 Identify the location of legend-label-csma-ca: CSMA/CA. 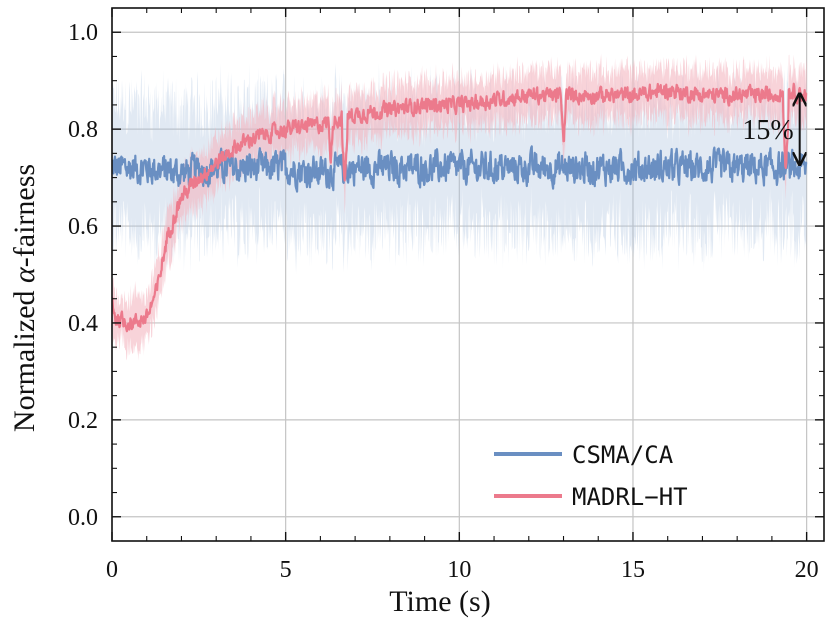
(623, 455).